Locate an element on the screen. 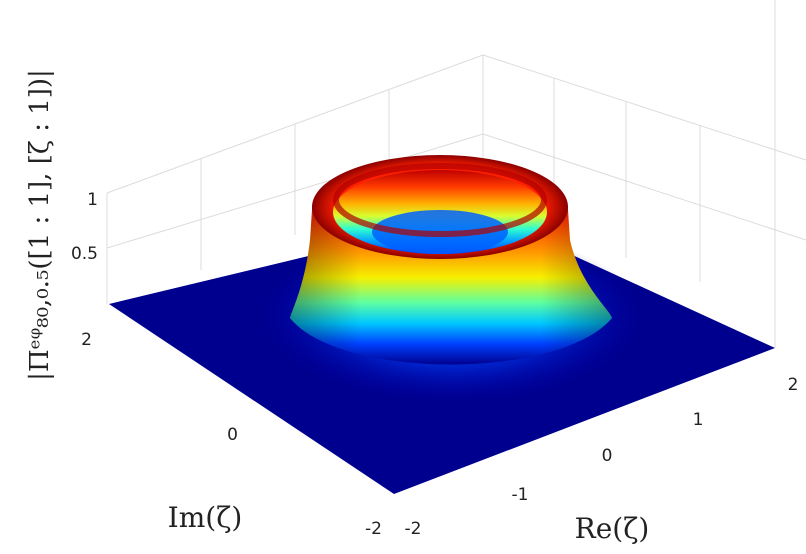  z-axis-label: |Πᵉᵠ₈₀,₀.₅([1 : 1], [ζ : 1])| is located at coordinates (40, 225).